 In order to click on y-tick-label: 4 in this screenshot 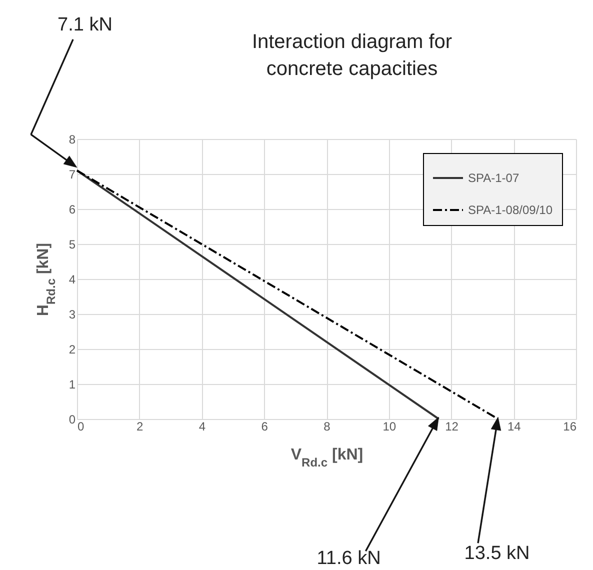, I will do `click(72, 279)`.